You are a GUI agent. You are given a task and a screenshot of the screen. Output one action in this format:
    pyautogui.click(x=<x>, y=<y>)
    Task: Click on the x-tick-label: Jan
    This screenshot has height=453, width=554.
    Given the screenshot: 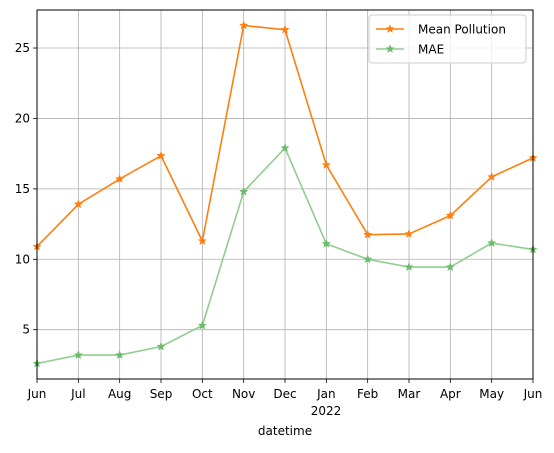 What is the action you would take?
    pyautogui.click(x=326, y=394)
    